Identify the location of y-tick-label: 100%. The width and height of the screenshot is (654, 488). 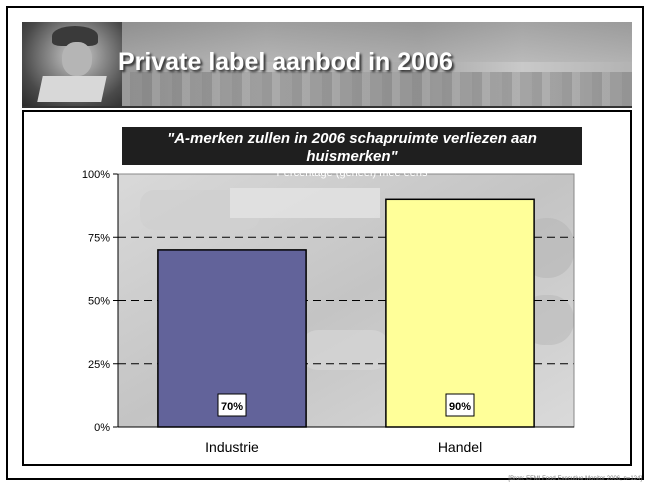
(96, 175).